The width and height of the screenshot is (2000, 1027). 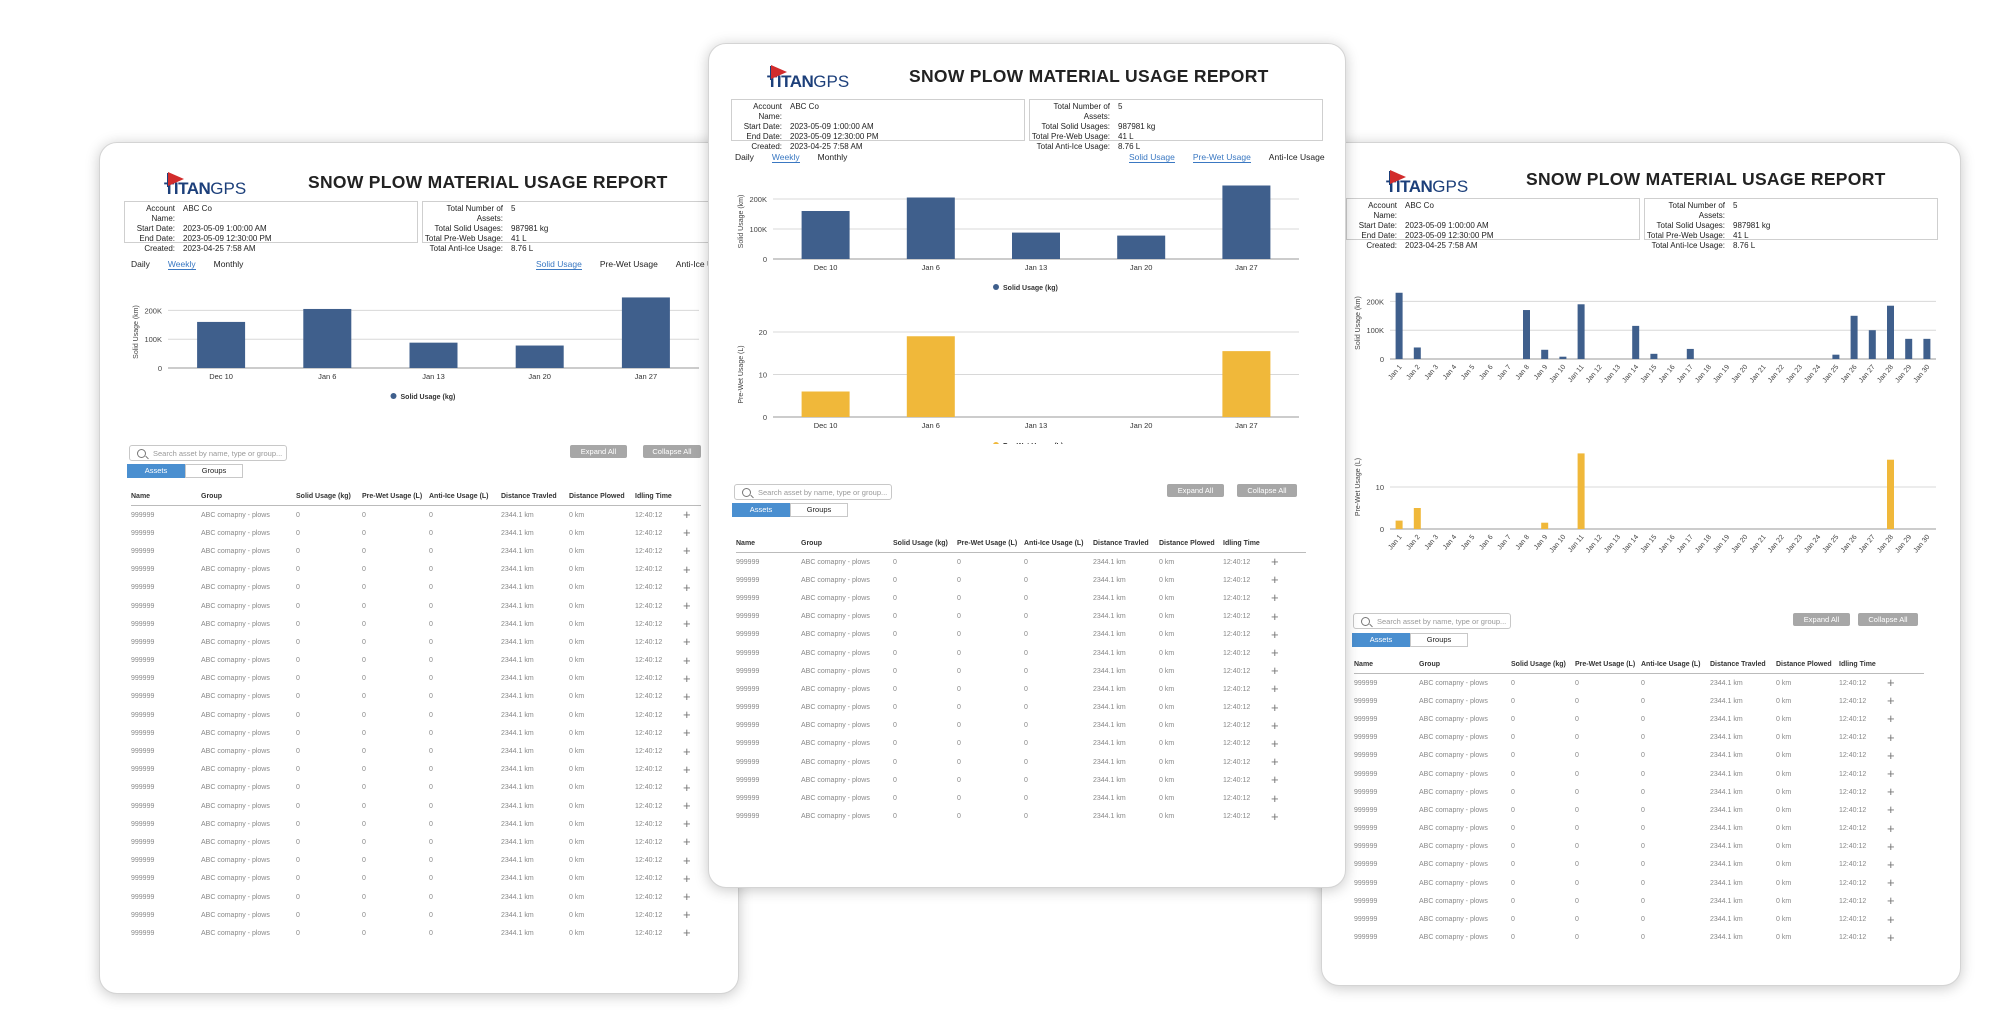 I want to click on tab-solid-usage: Solid Usage, so click(x=559, y=264).